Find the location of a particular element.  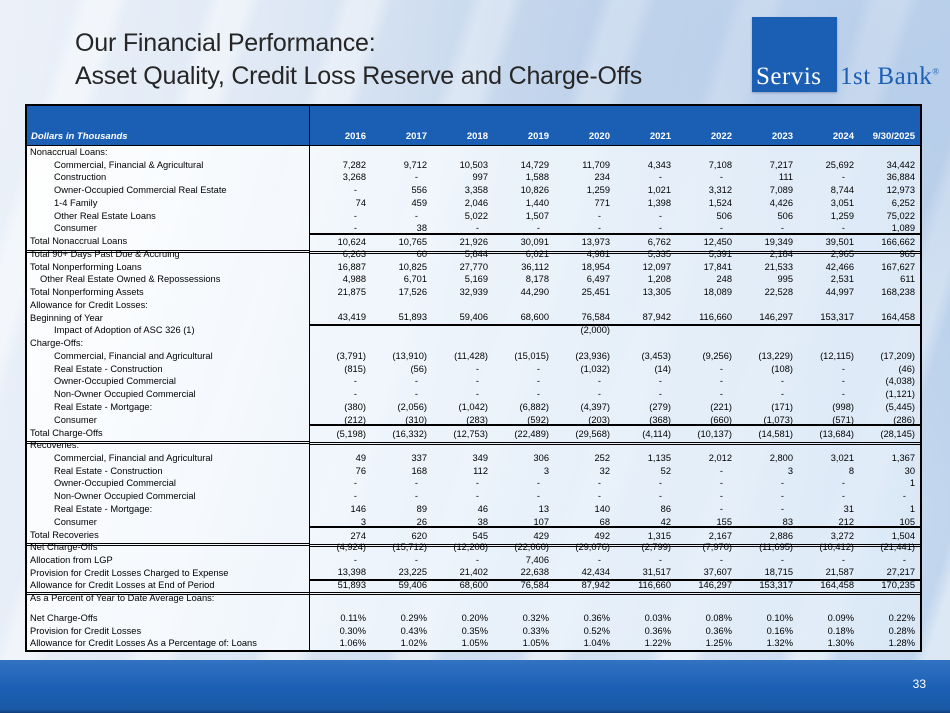

table-cell: 112 is located at coordinates (480, 470).